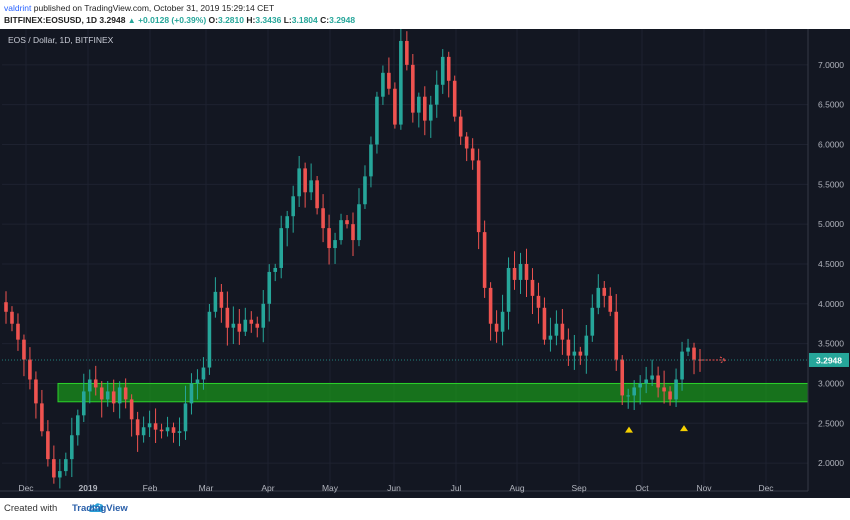 The image size is (850, 520). What do you see at coordinates (18, 8) in the screenshot?
I see `author-name: valdrint` at bounding box center [18, 8].